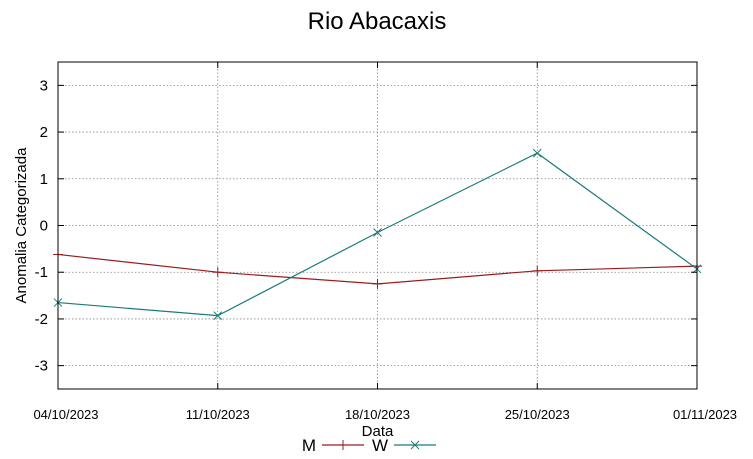 This screenshot has height=459, width=753. Describe the element at coordinates (705, 414) in the screenshot. I see `x-tick-label: 01/11/2023` at that location.